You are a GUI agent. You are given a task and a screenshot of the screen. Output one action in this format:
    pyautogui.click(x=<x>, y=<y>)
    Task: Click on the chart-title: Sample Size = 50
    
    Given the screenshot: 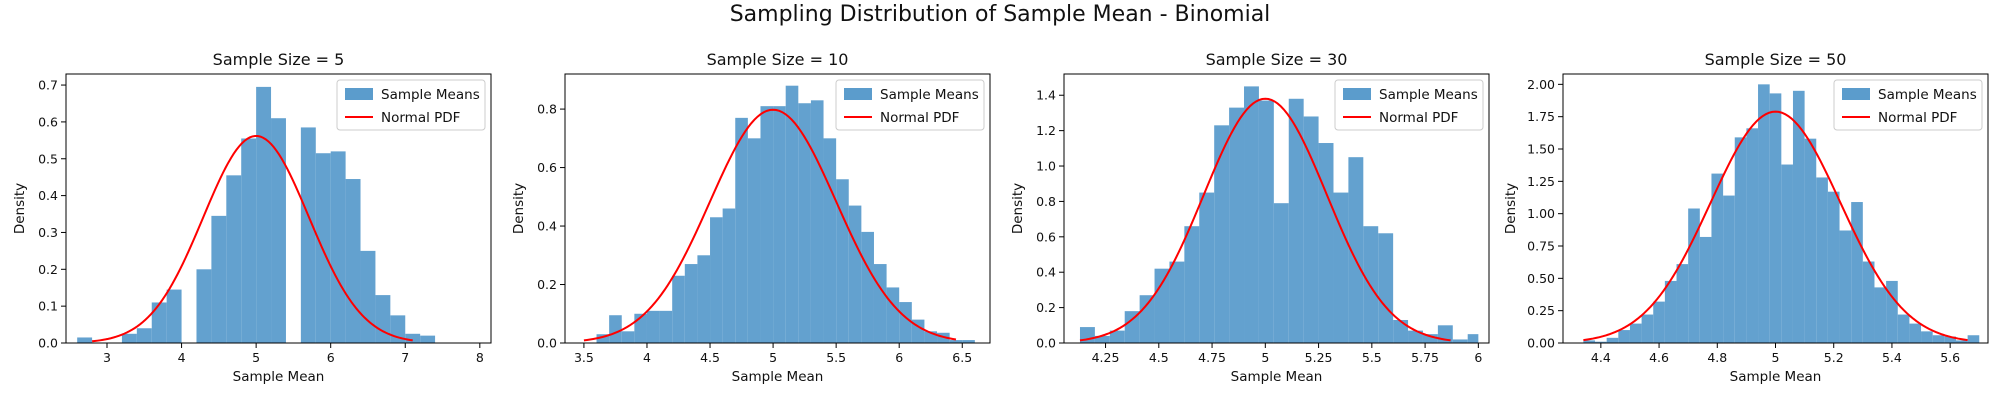 What is the action you would take?
    pyautogui.click(x=1776, y=59)
    